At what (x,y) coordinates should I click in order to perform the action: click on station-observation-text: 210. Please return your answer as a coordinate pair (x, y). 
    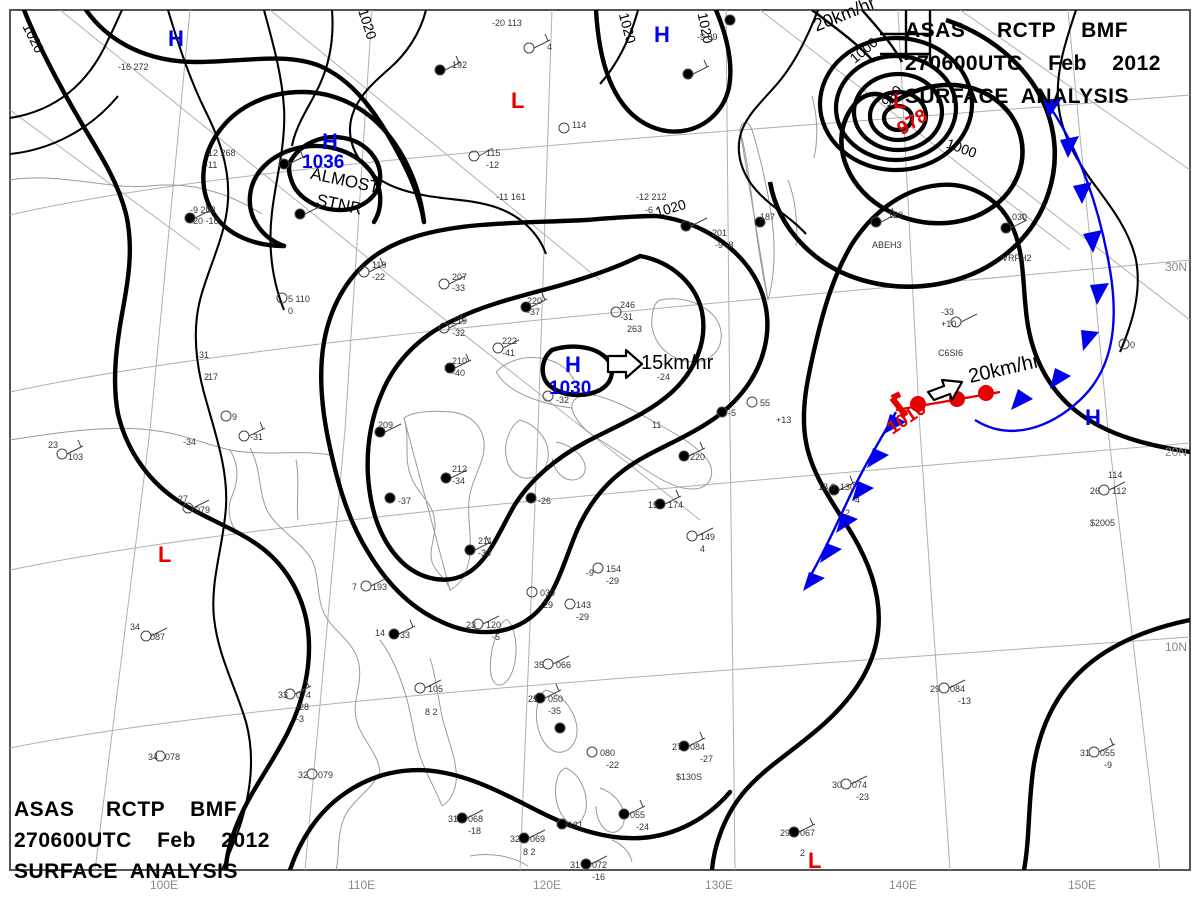
    Looking at the image, I should click on (460, 361).